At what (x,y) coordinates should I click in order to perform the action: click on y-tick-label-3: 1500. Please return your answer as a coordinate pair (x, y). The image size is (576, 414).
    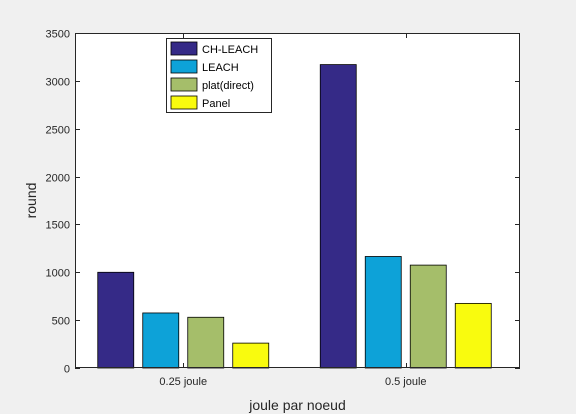
    Looking at the image, I should click on (58, 226).